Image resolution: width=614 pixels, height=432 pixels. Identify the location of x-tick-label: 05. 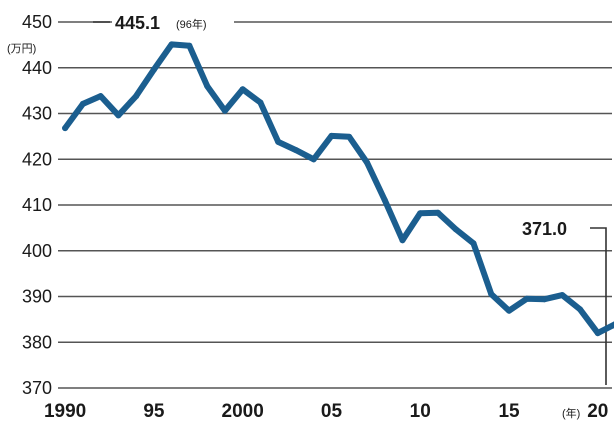
(332, 411).